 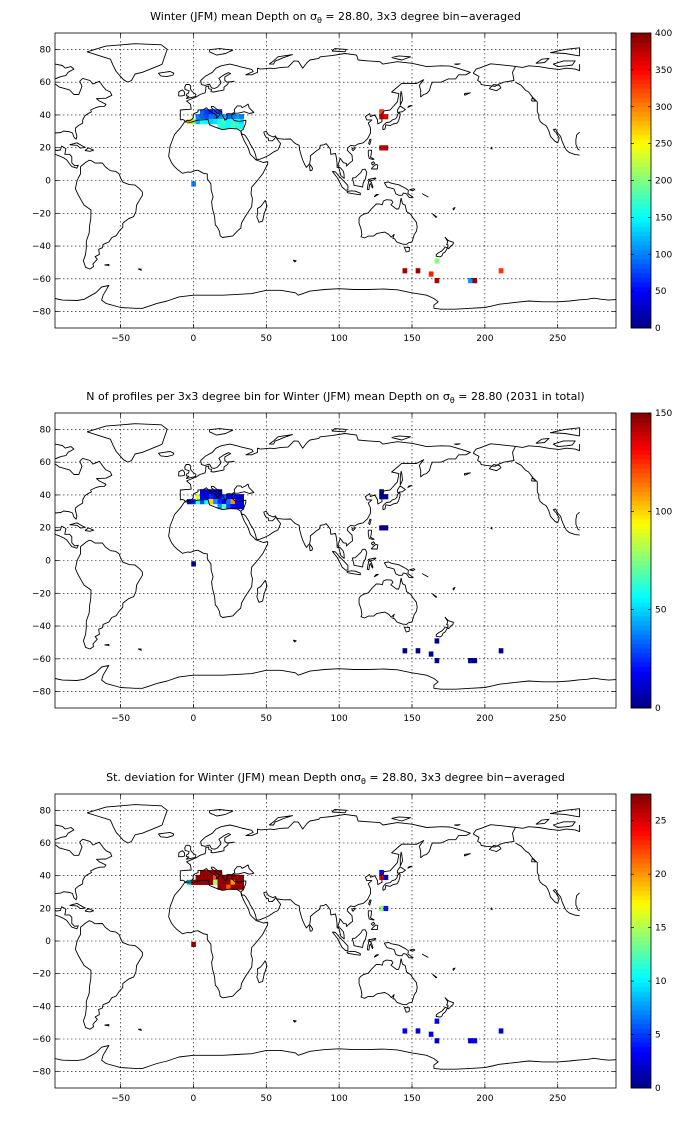 What do you see at coordinates (46, 116) in the screenshot?
I see `y-tick-label: 40` at bounding box center [46, 116].